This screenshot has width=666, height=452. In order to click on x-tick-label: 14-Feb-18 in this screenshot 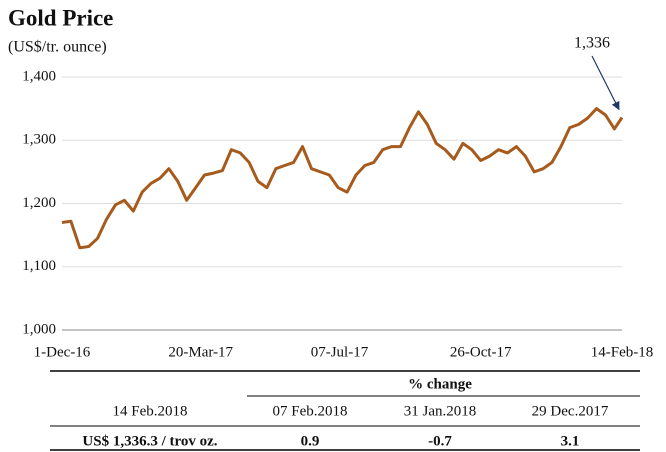, I will do `click(622, 352)`.